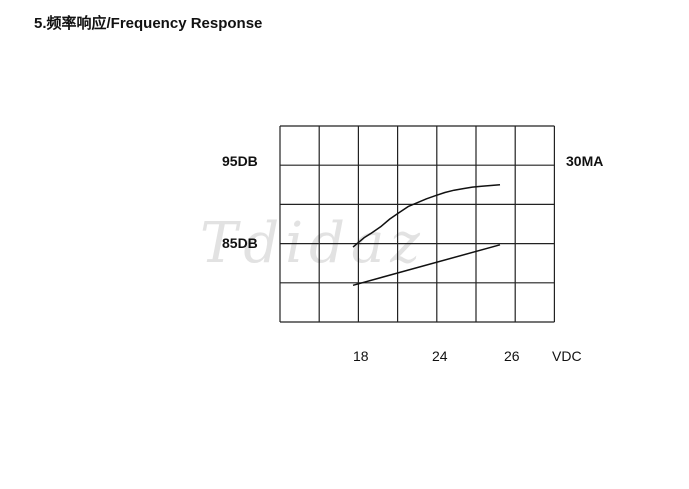 The image size is (689, 489). Describe the element at coordinates (512, 356) in the screenshot. I see `x-tick-26: 26` at that location.